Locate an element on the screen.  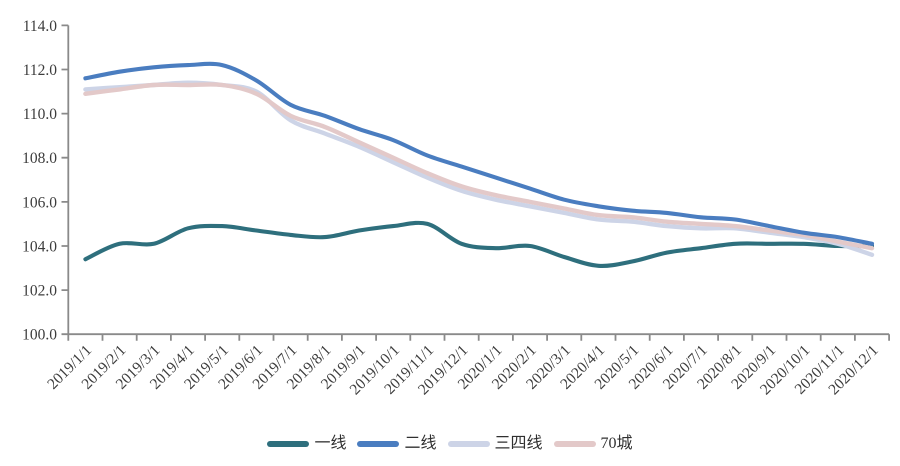
legend-label: 一线 is located at coordinates (330, 443).